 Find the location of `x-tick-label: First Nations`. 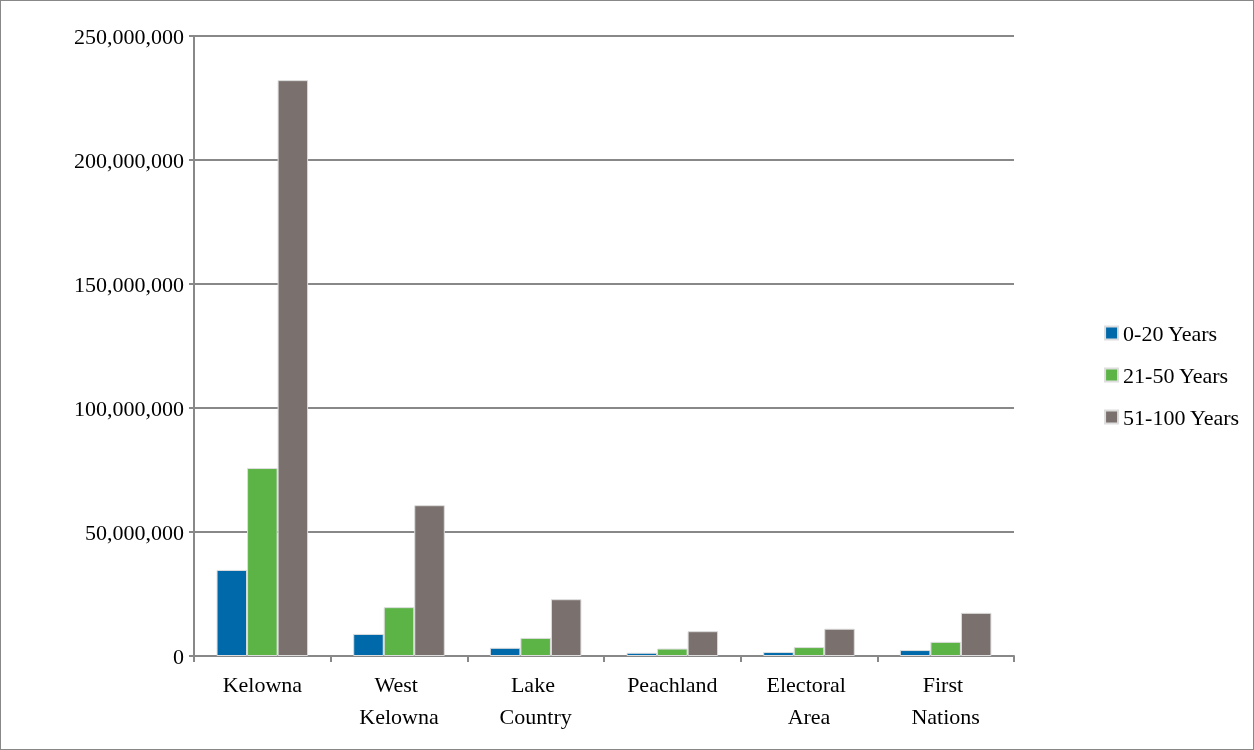

x-tick-label: First Nations is located at coordinates (945, 700).